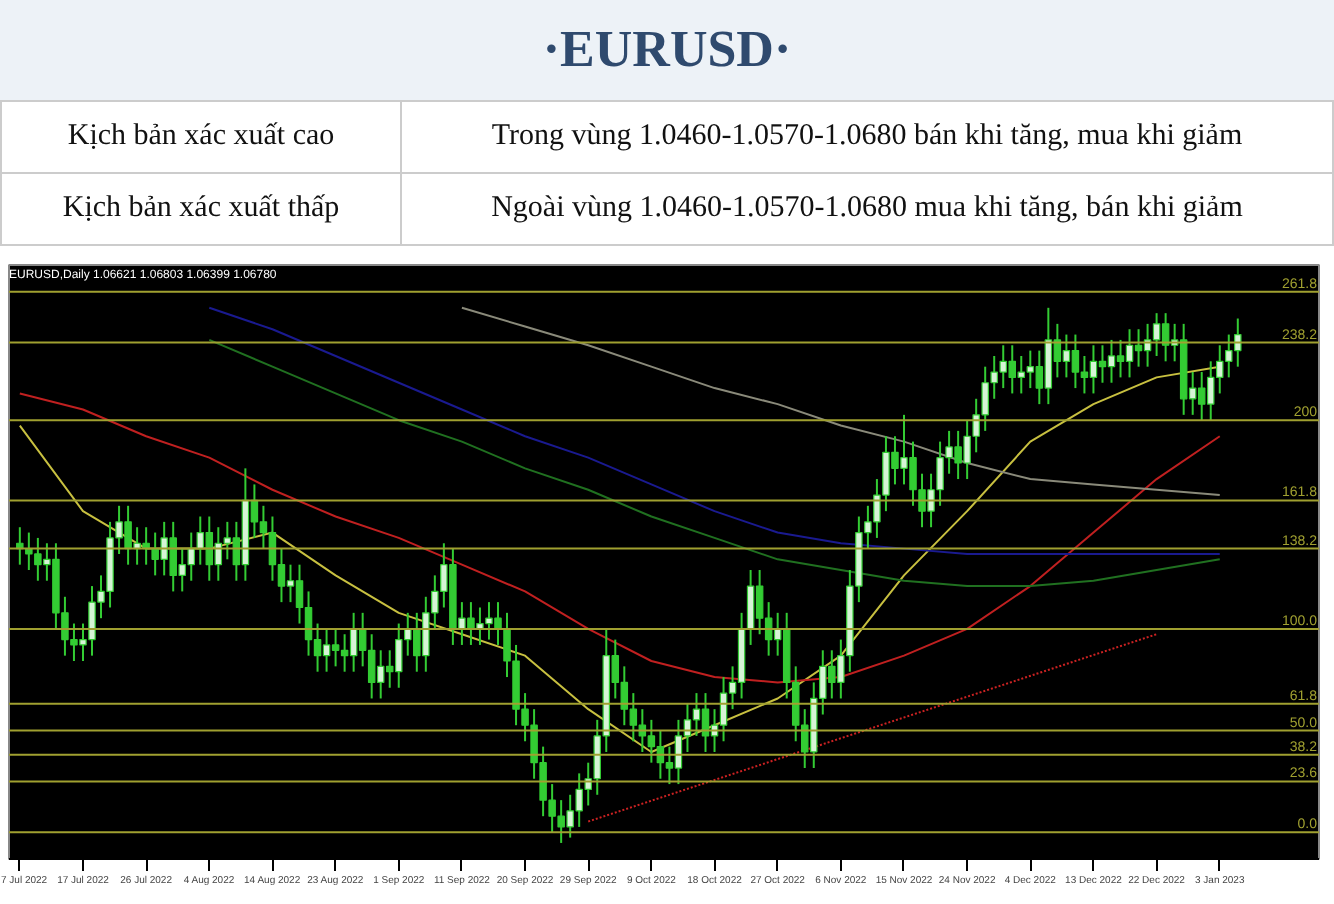  What do you see at coordinates (201, 137) in the screenshot?
I see `text: Kịch bản xác xuất cao` at bounding box center [201, 137].